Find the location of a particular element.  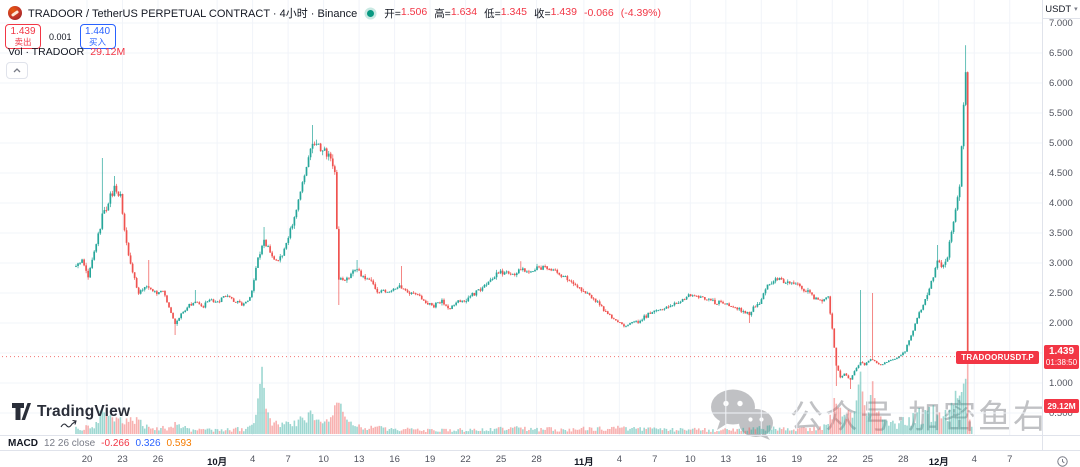

spread-value: 0.001 is located at coordinates (60, 36).